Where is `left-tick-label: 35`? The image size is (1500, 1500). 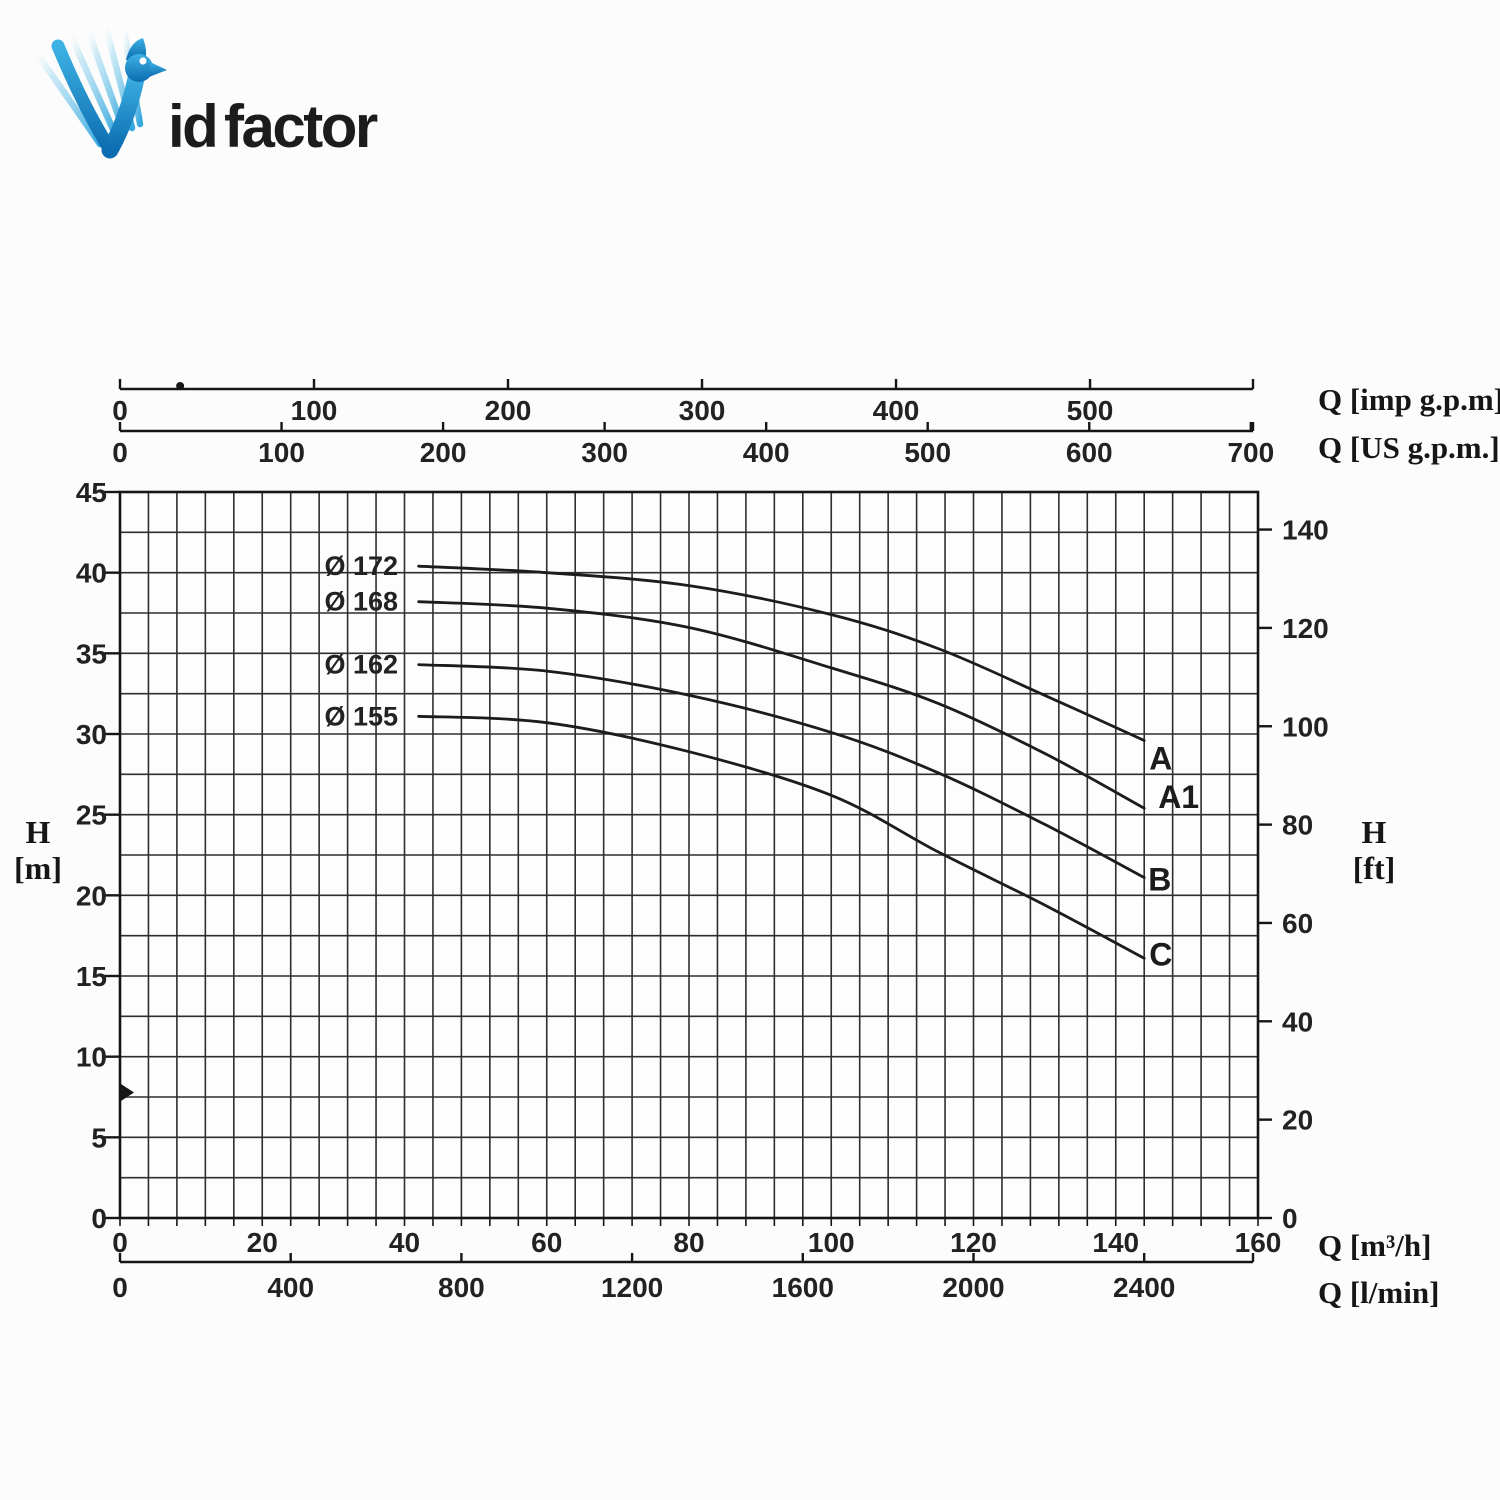
left-tick-label: 35 is located at coordinates (91, 653).